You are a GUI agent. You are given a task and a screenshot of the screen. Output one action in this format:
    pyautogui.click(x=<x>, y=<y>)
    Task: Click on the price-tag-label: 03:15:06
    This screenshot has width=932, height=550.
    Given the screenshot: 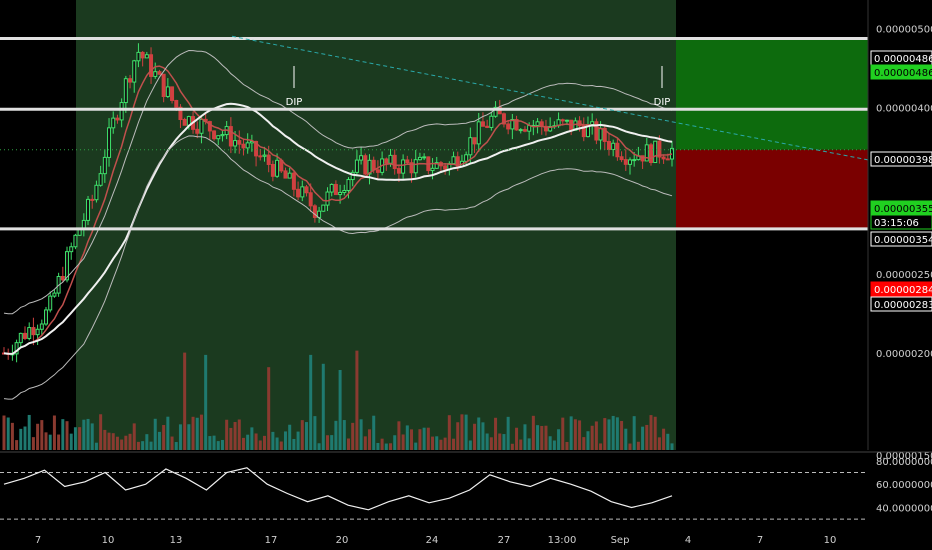 What is the action you would take?
    pyautogui.click(x=896, y=223)
    